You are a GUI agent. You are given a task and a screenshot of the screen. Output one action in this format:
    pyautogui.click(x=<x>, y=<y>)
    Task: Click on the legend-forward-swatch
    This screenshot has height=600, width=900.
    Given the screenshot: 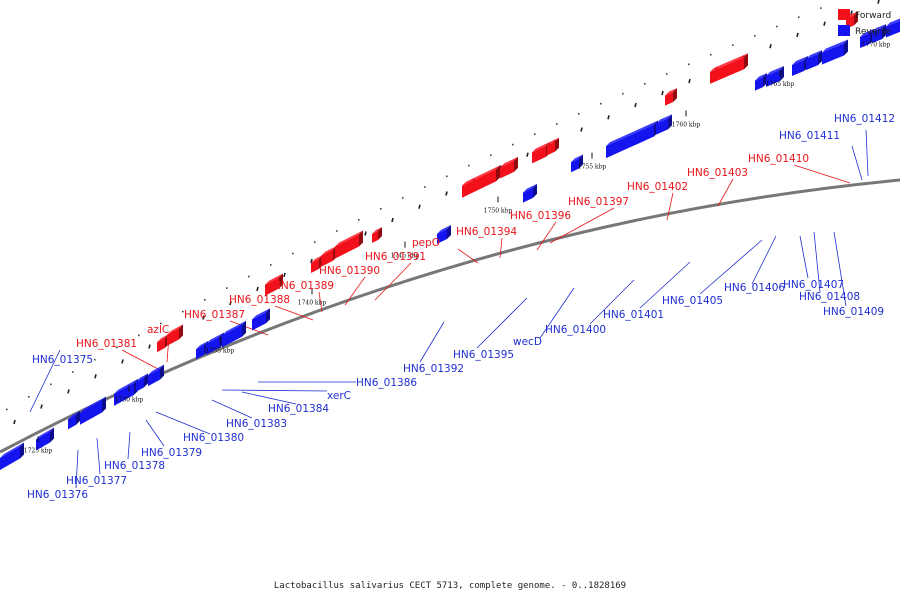 What is the action you would take?
    pyautogui.click(x=844, y=14)
    